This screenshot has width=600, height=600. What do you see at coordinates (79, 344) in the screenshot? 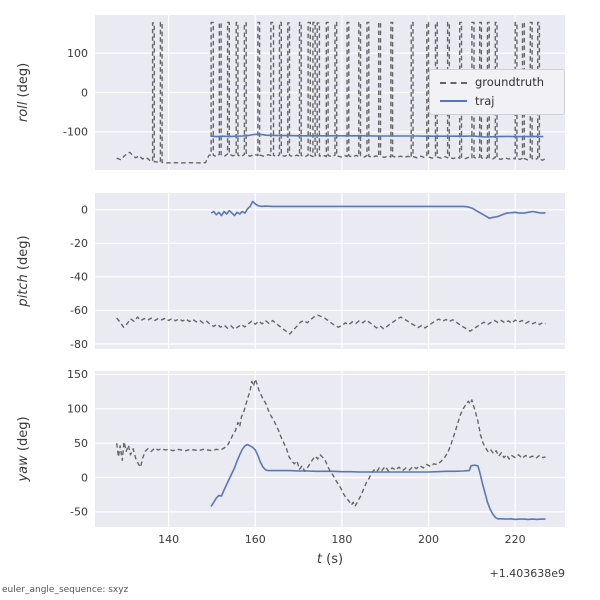
I see `svg-text: -80` at bounding box center [79, 344].